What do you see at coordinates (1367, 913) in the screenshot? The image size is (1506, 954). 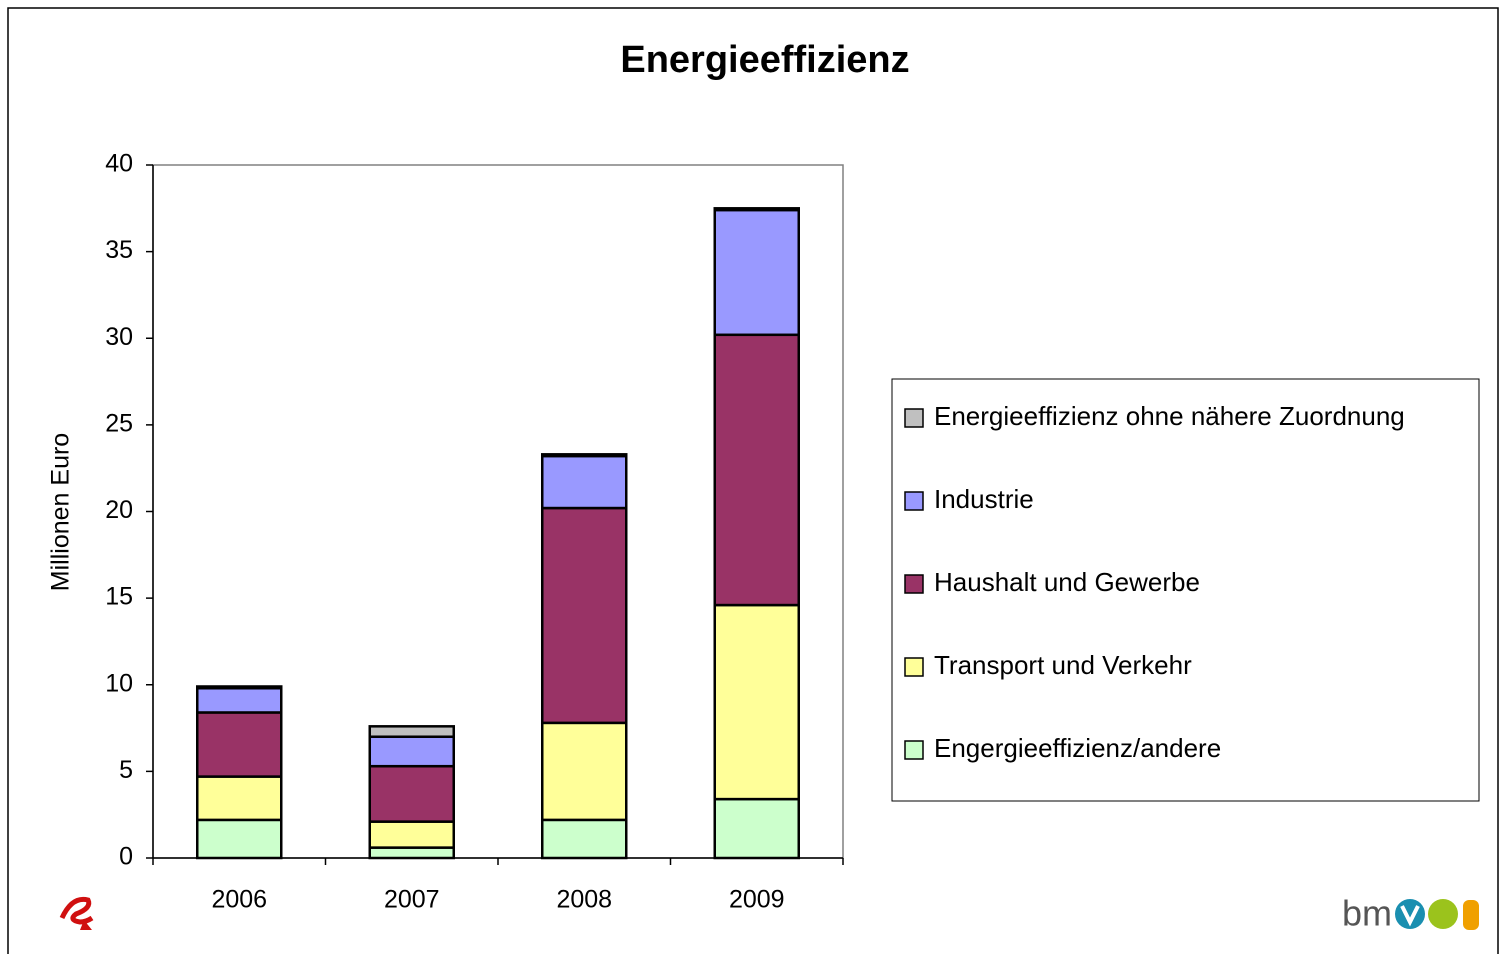 I see `logo-text: bm` at bounding box center [1367, 913].